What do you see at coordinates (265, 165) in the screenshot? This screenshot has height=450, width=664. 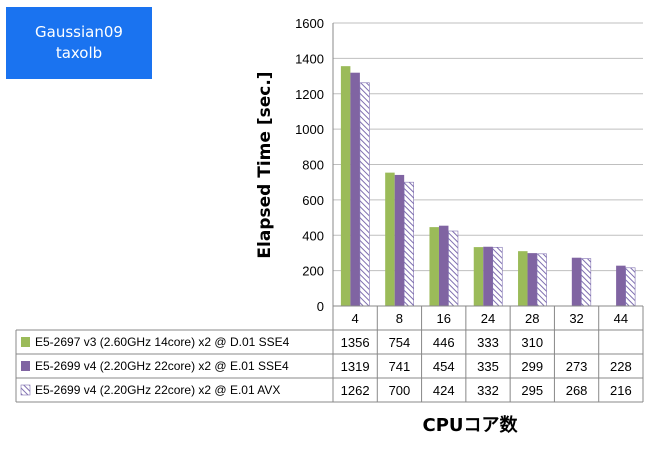 I see `y-axis-label: Elapsed Time [sec.]` at bounding box center [265, 165].